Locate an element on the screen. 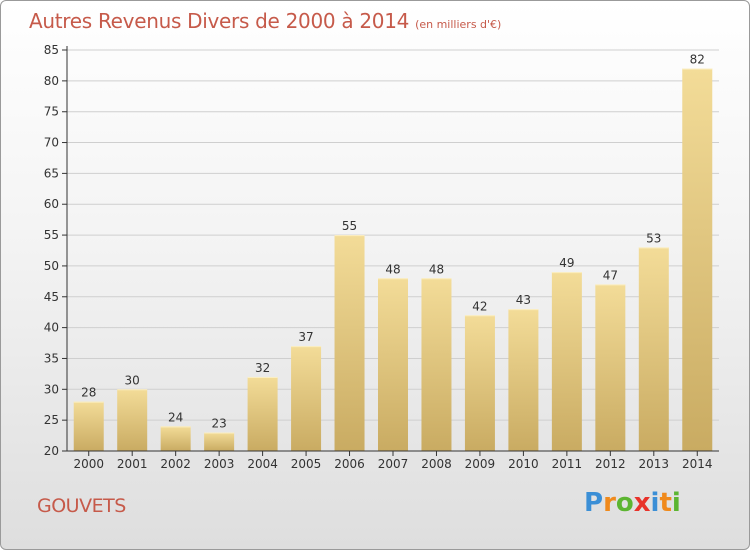 Image resolution: width=750 pixels, height=550 pixels. data-label: 47 is located at coordinates (610, 275).